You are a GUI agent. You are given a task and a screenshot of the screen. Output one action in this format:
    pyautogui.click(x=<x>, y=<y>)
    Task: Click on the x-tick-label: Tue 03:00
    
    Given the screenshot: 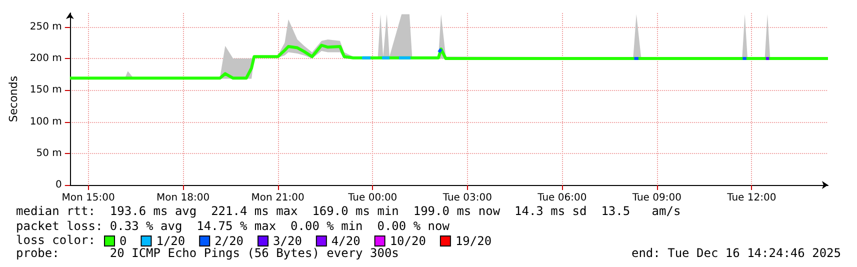 What is the action you would take?
    pyautogui.click(x=467, y=198)
    